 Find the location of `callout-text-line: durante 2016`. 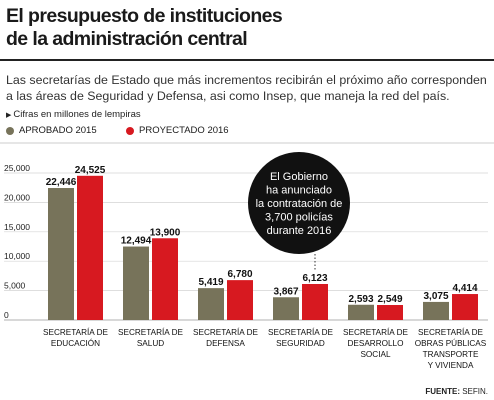

callout-text-line: durante 2016 is located at coordinates (299, 231).